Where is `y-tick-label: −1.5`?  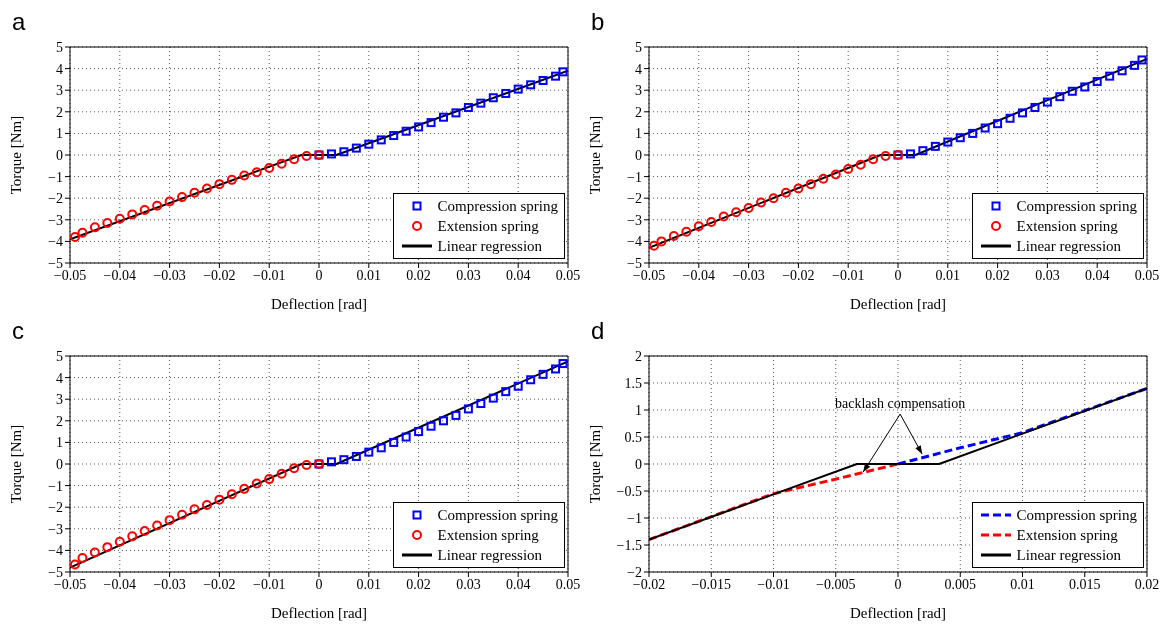 y-tick-label: −1.5 is located at coordinates (629, 545).